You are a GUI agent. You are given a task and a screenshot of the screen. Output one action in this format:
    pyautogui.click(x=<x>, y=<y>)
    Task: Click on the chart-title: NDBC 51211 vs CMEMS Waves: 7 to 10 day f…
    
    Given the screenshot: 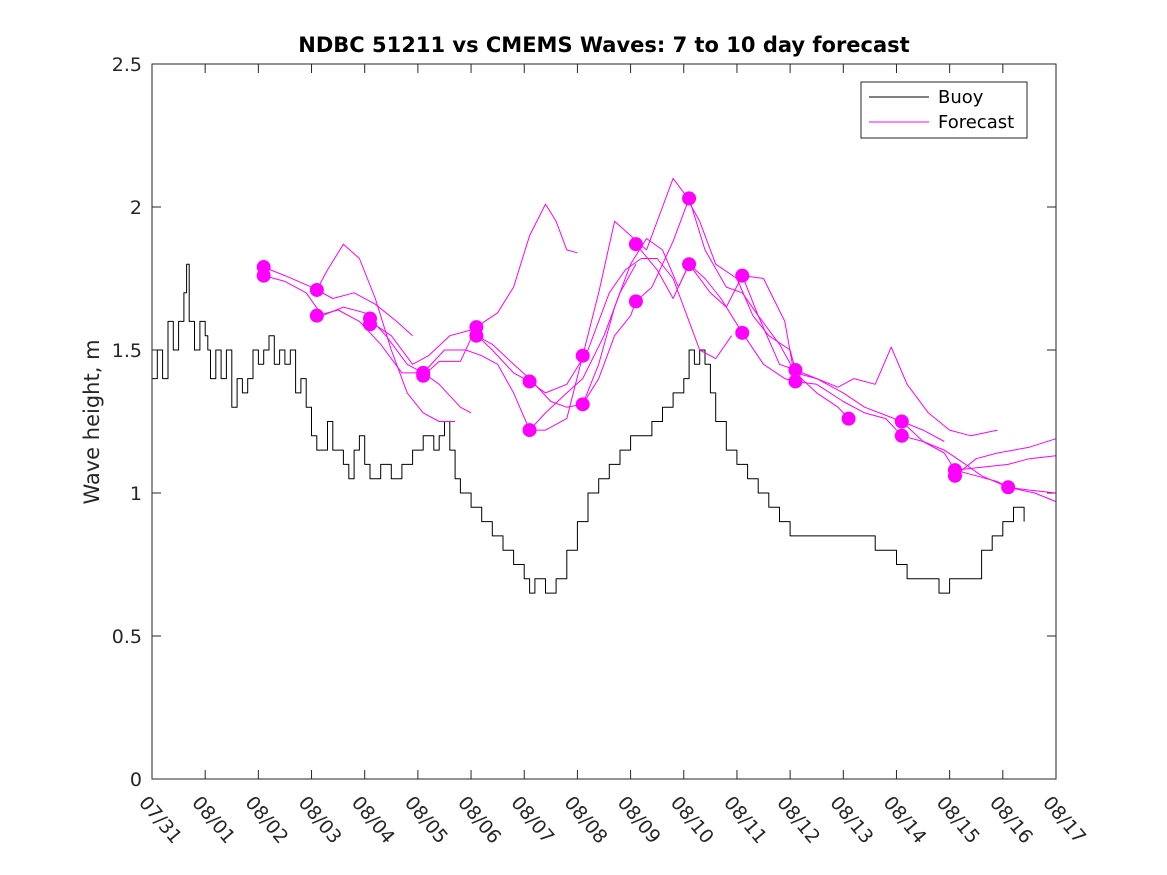 What is the action you would take?
    pyautogui.click(x=603, y=45)
    